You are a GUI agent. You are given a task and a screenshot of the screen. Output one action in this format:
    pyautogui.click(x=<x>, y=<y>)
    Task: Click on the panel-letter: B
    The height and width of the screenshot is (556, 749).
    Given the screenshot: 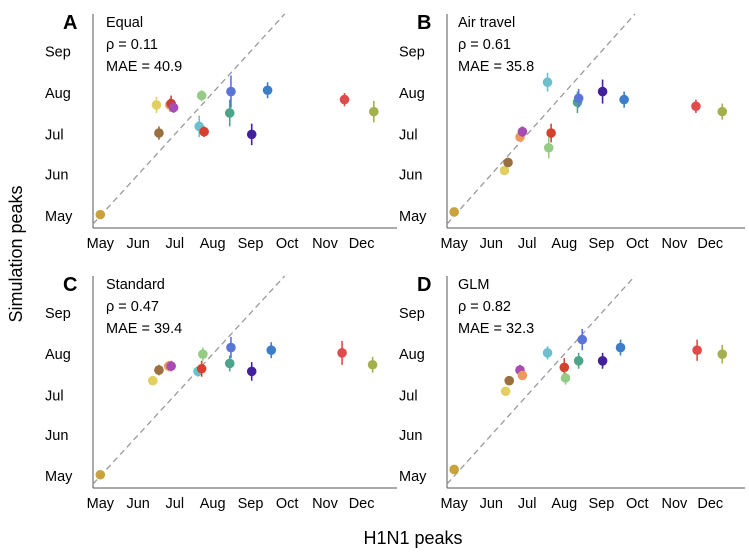 What is the action you would take?
    pyautogui.click(x=424, y=23)
    